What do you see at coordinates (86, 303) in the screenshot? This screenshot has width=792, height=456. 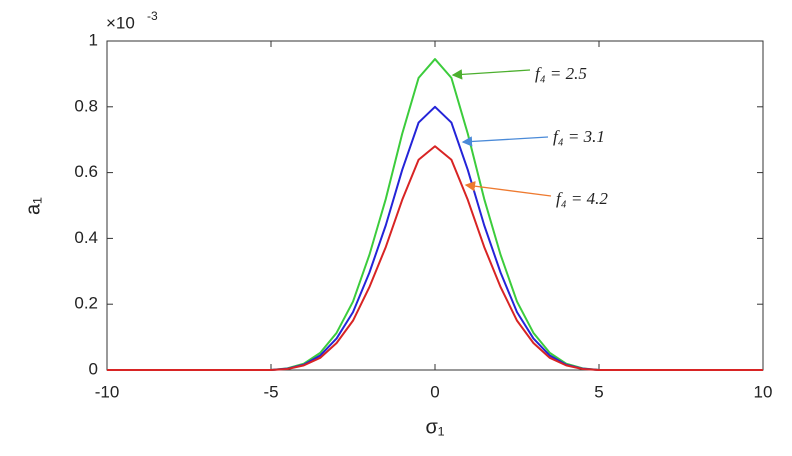 I see `y-tick-label: 0.2` at bounding box center [86, 303].